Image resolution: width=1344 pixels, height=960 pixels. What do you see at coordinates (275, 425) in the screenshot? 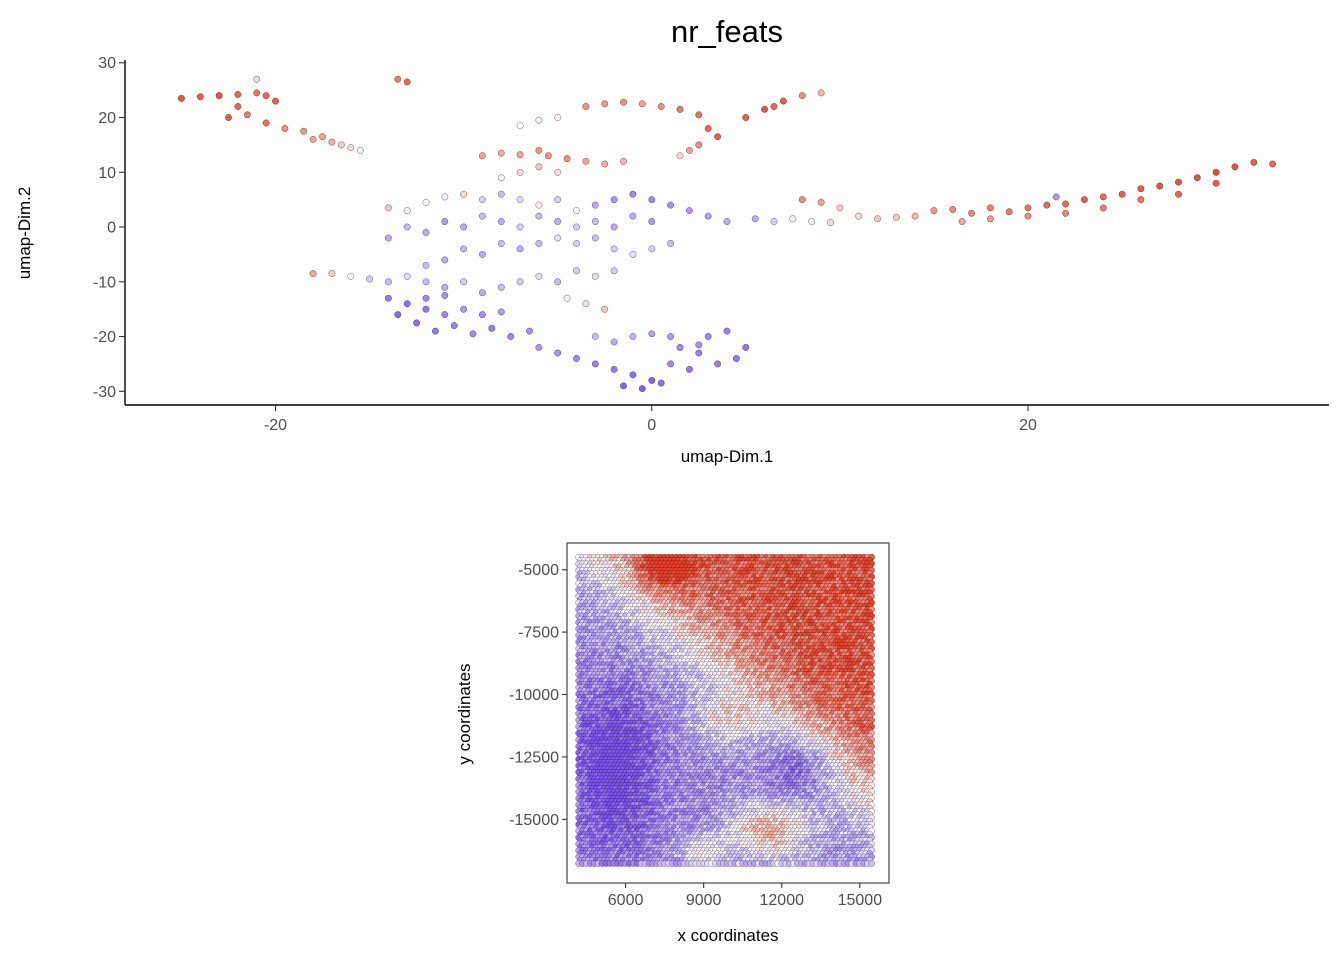
I see `umap-x-tick-label: -20` at bounding box center [275, 425].